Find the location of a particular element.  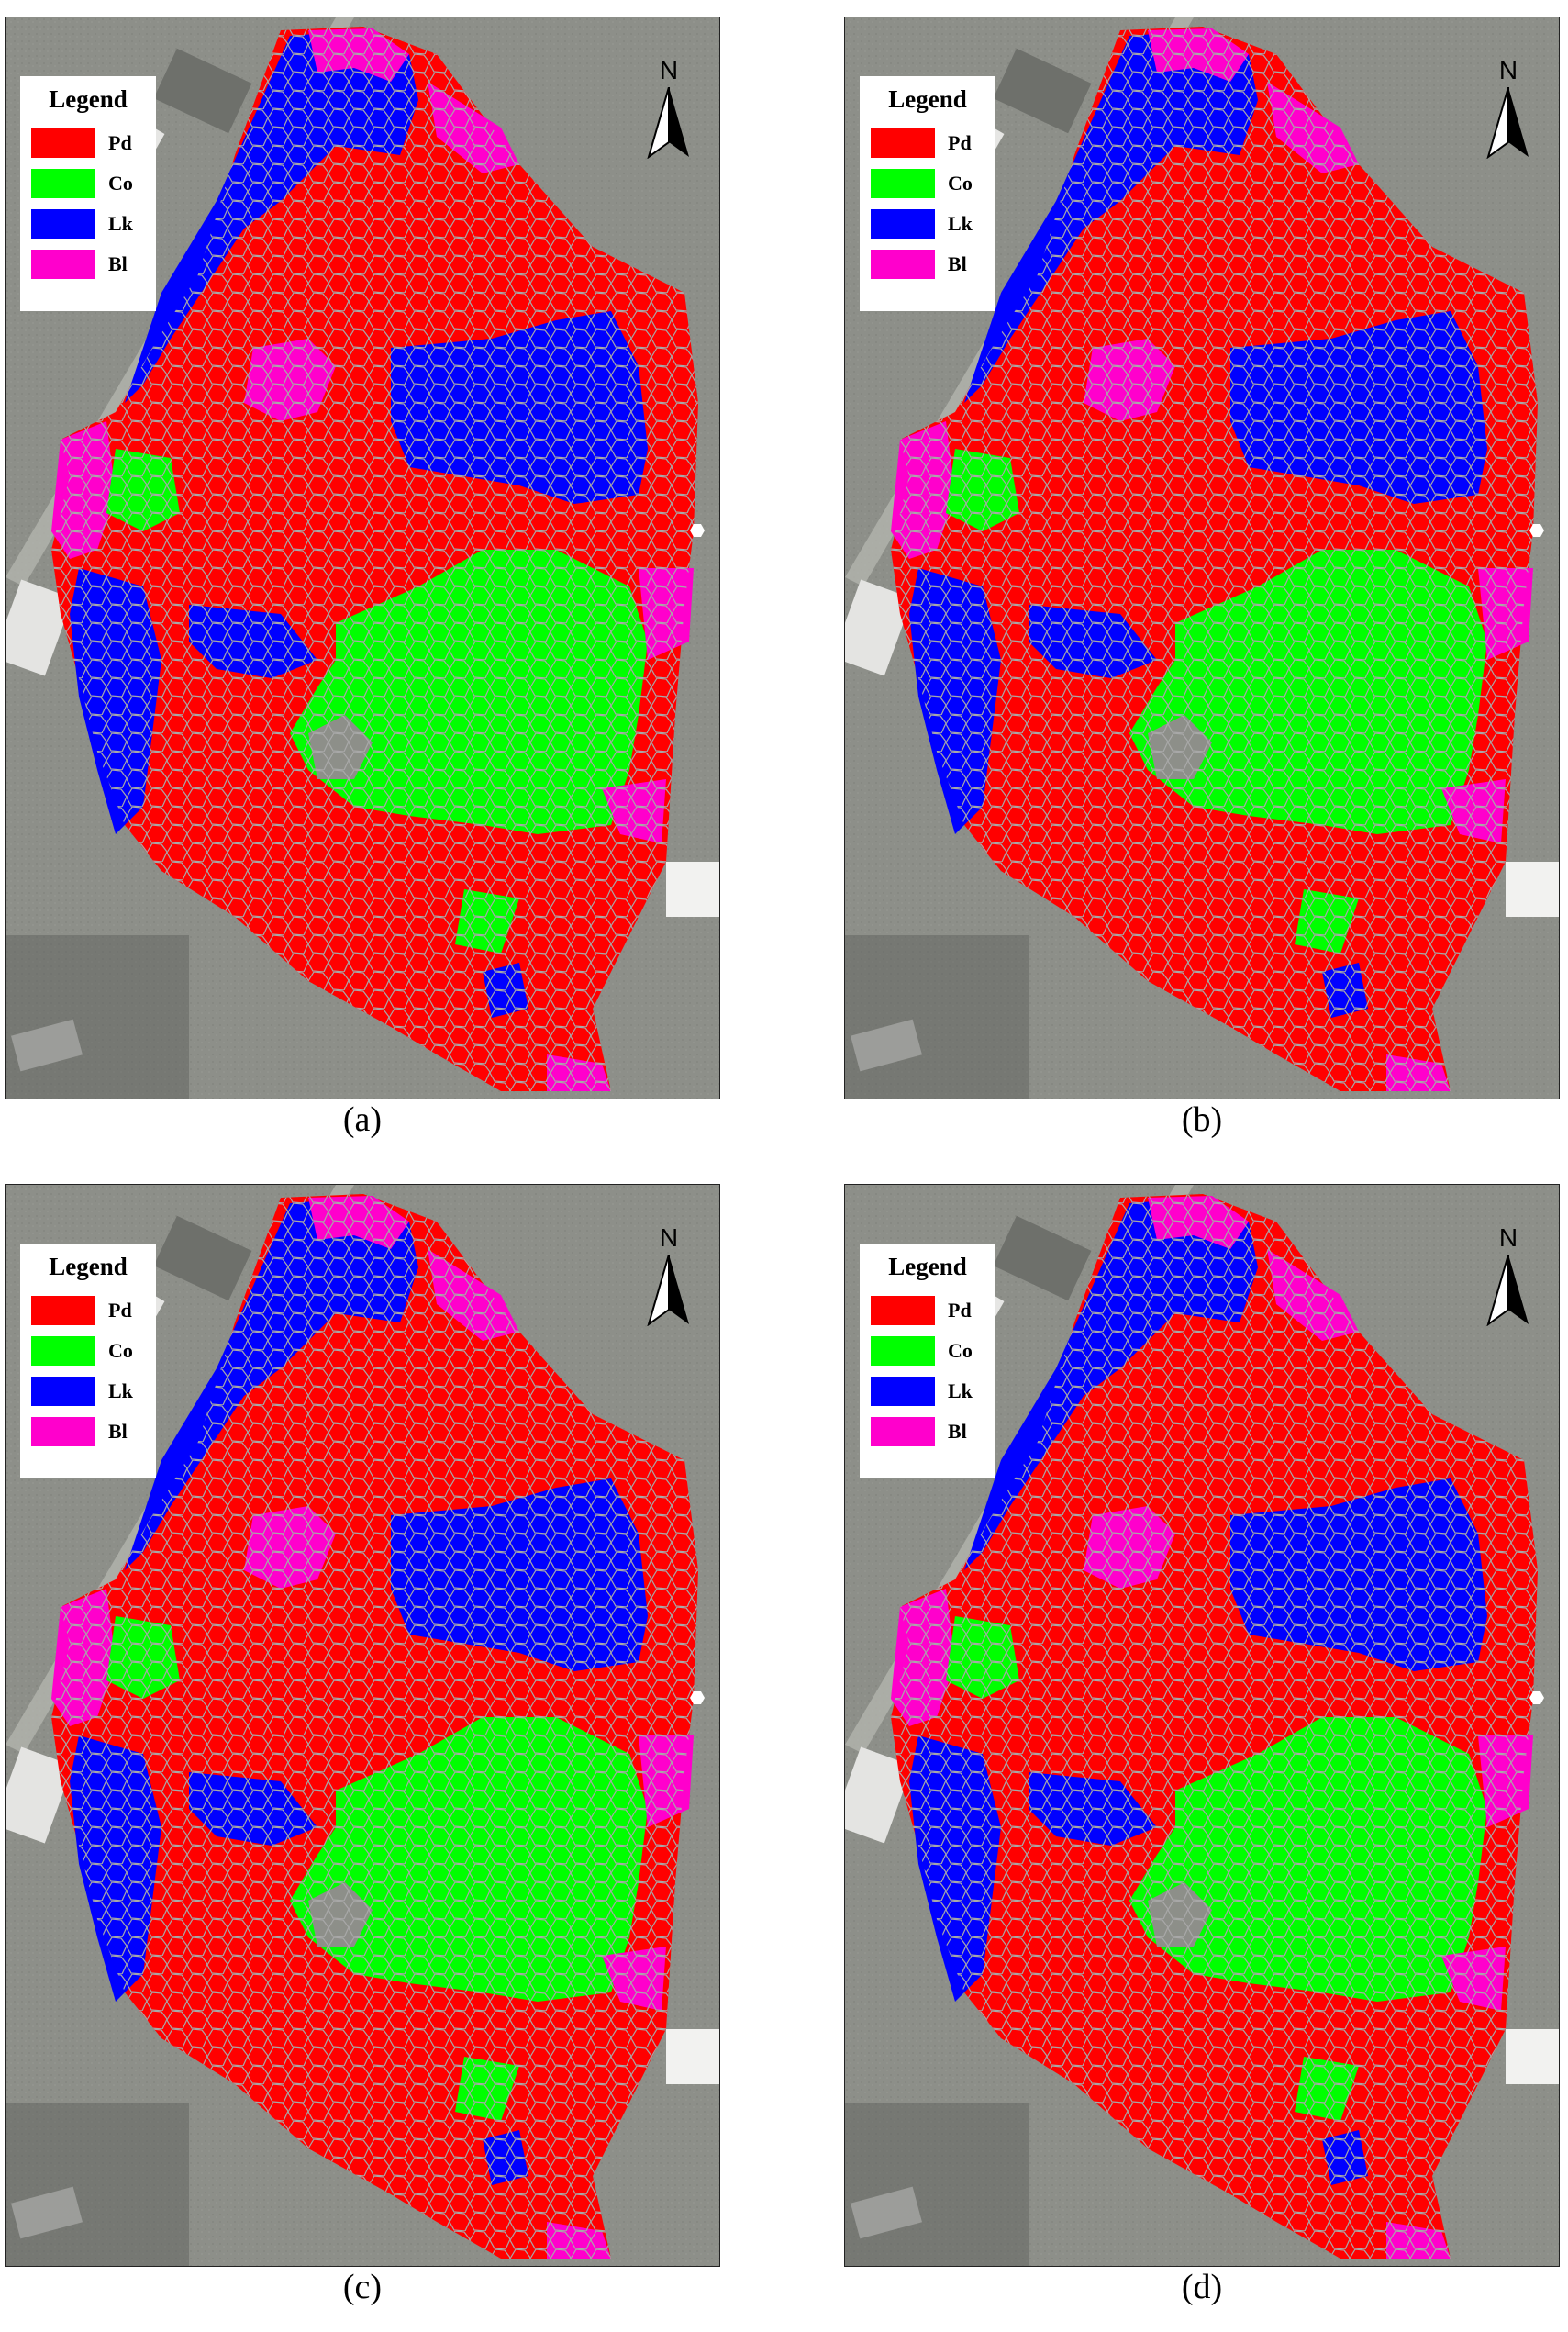

panel-caption: (d) is located at coordinates (1202, 2287).